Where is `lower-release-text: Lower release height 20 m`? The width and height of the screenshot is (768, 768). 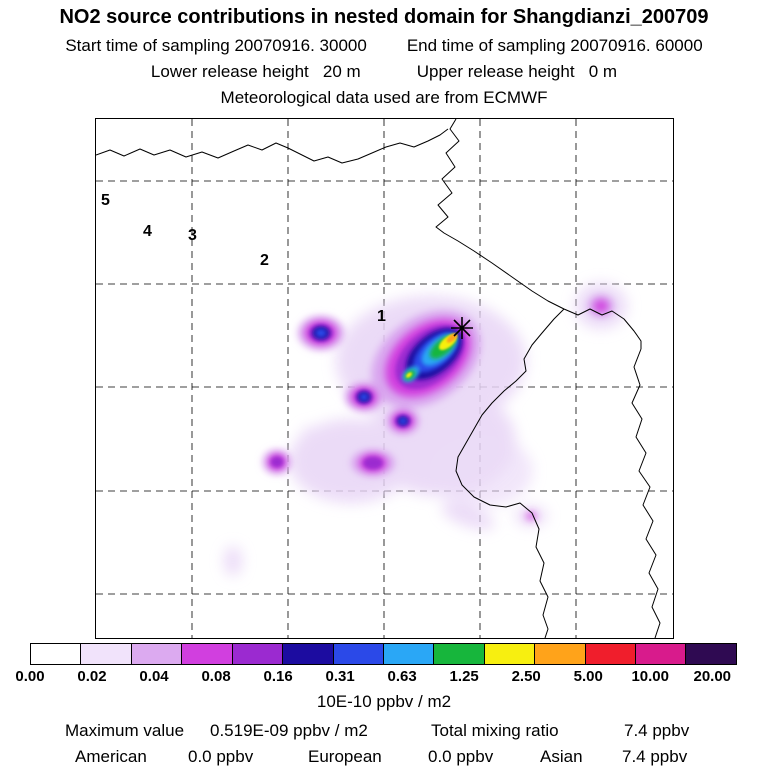
lower-release-text: Lower release height 20 m is located at coordinates (255, 71).